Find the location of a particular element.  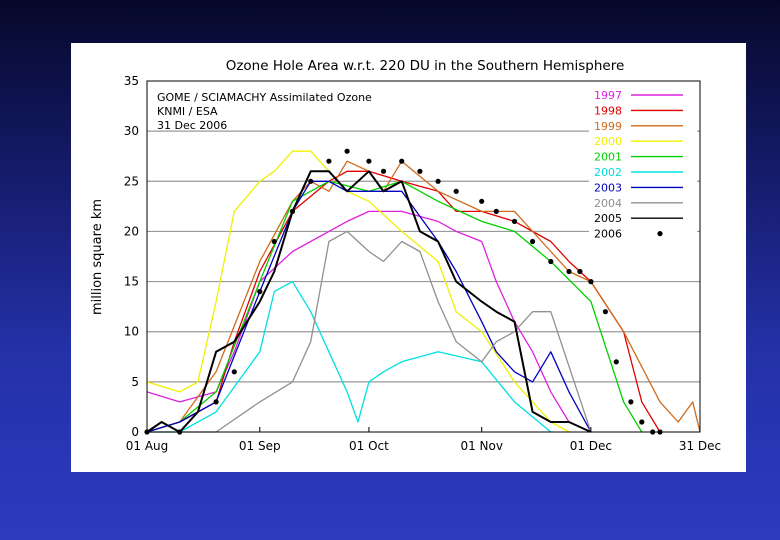

legend-label: 2006 is located at coordinates (608, 234).